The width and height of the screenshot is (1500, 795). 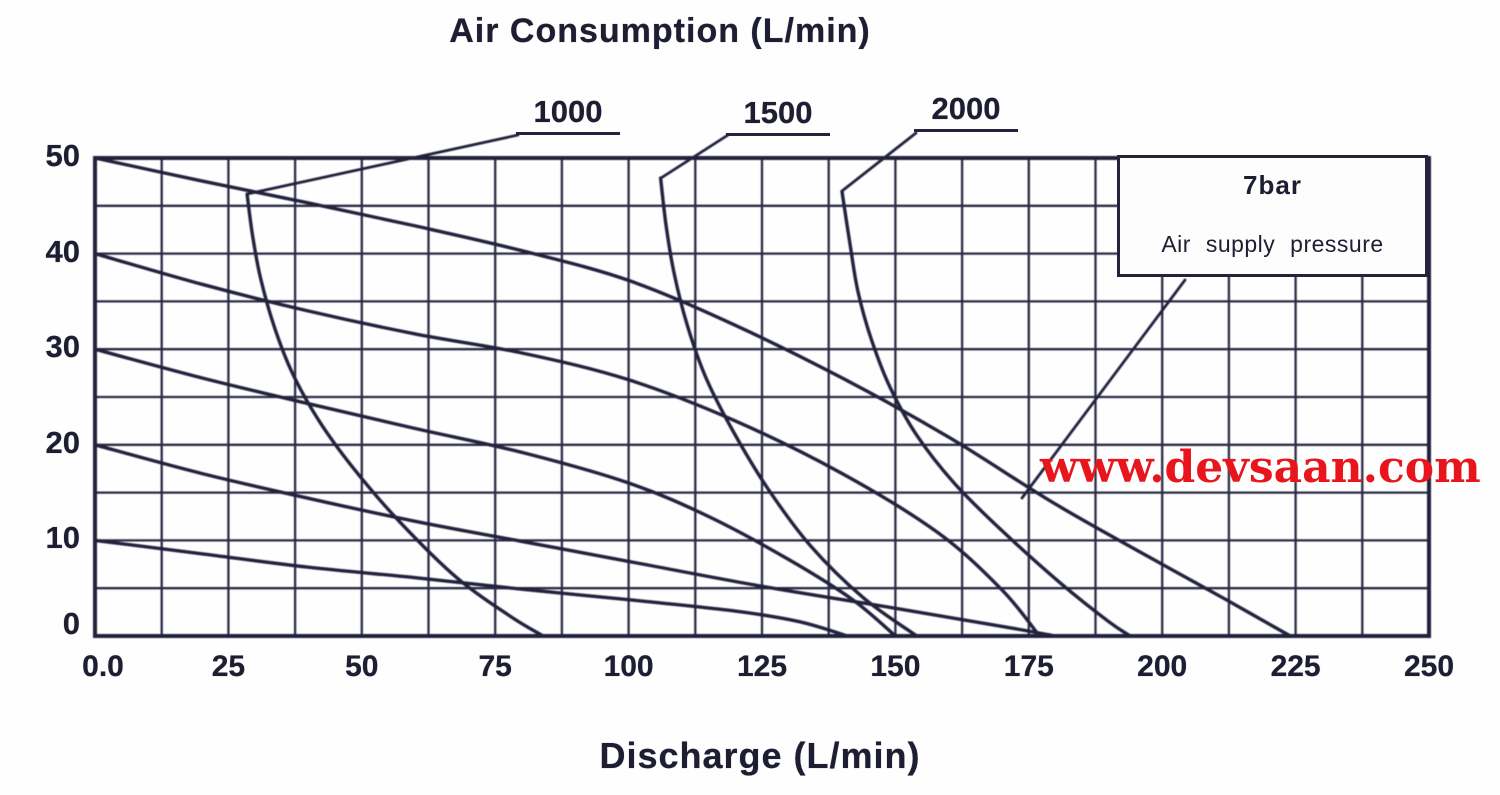 I want to click on y-tick-label: 50, so click(x=62, y=155).